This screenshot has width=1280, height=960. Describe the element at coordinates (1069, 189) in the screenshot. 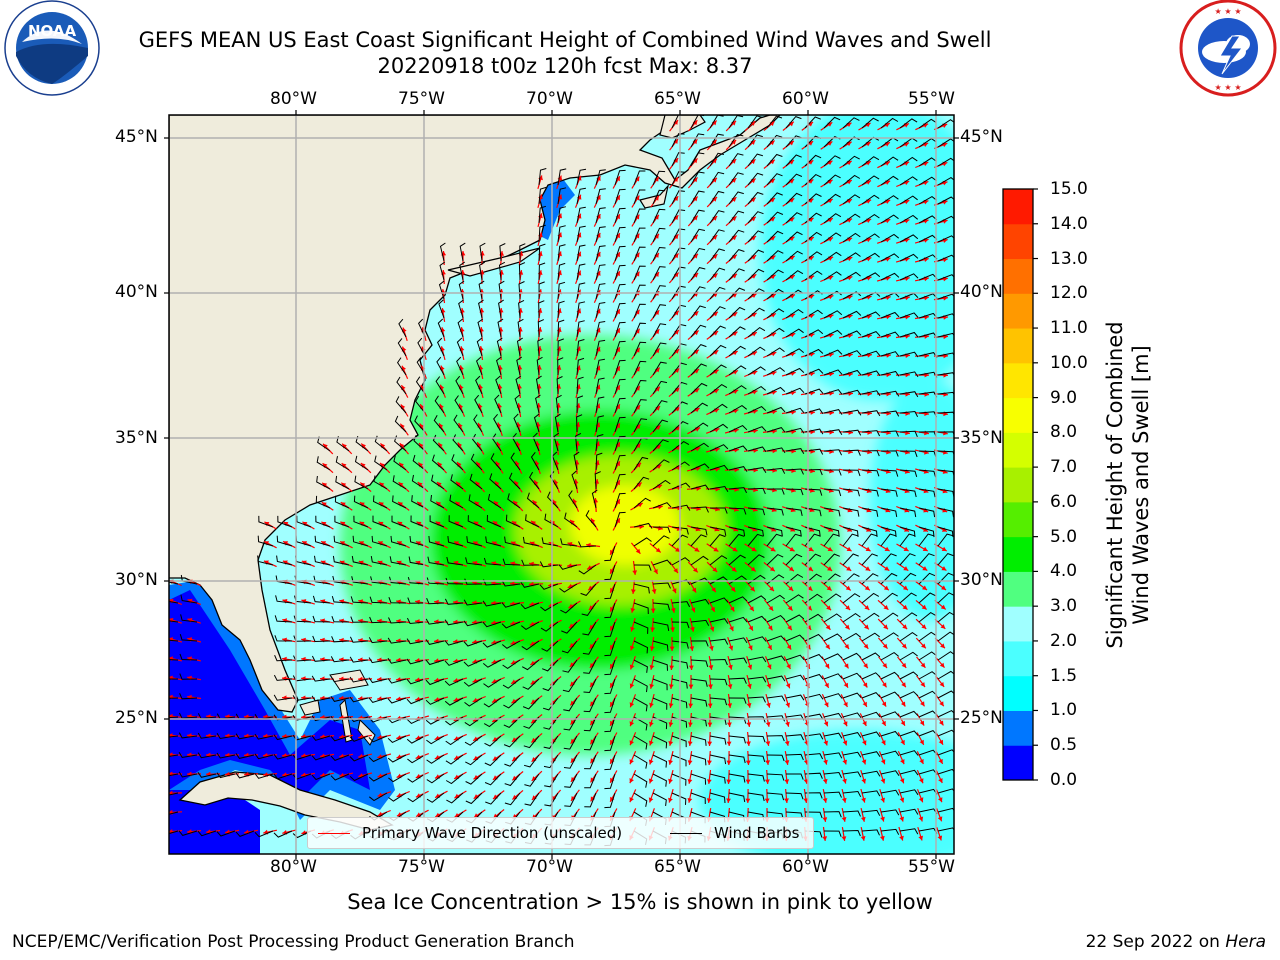

I see `colorbar-tick-label: 15.0` at that location.